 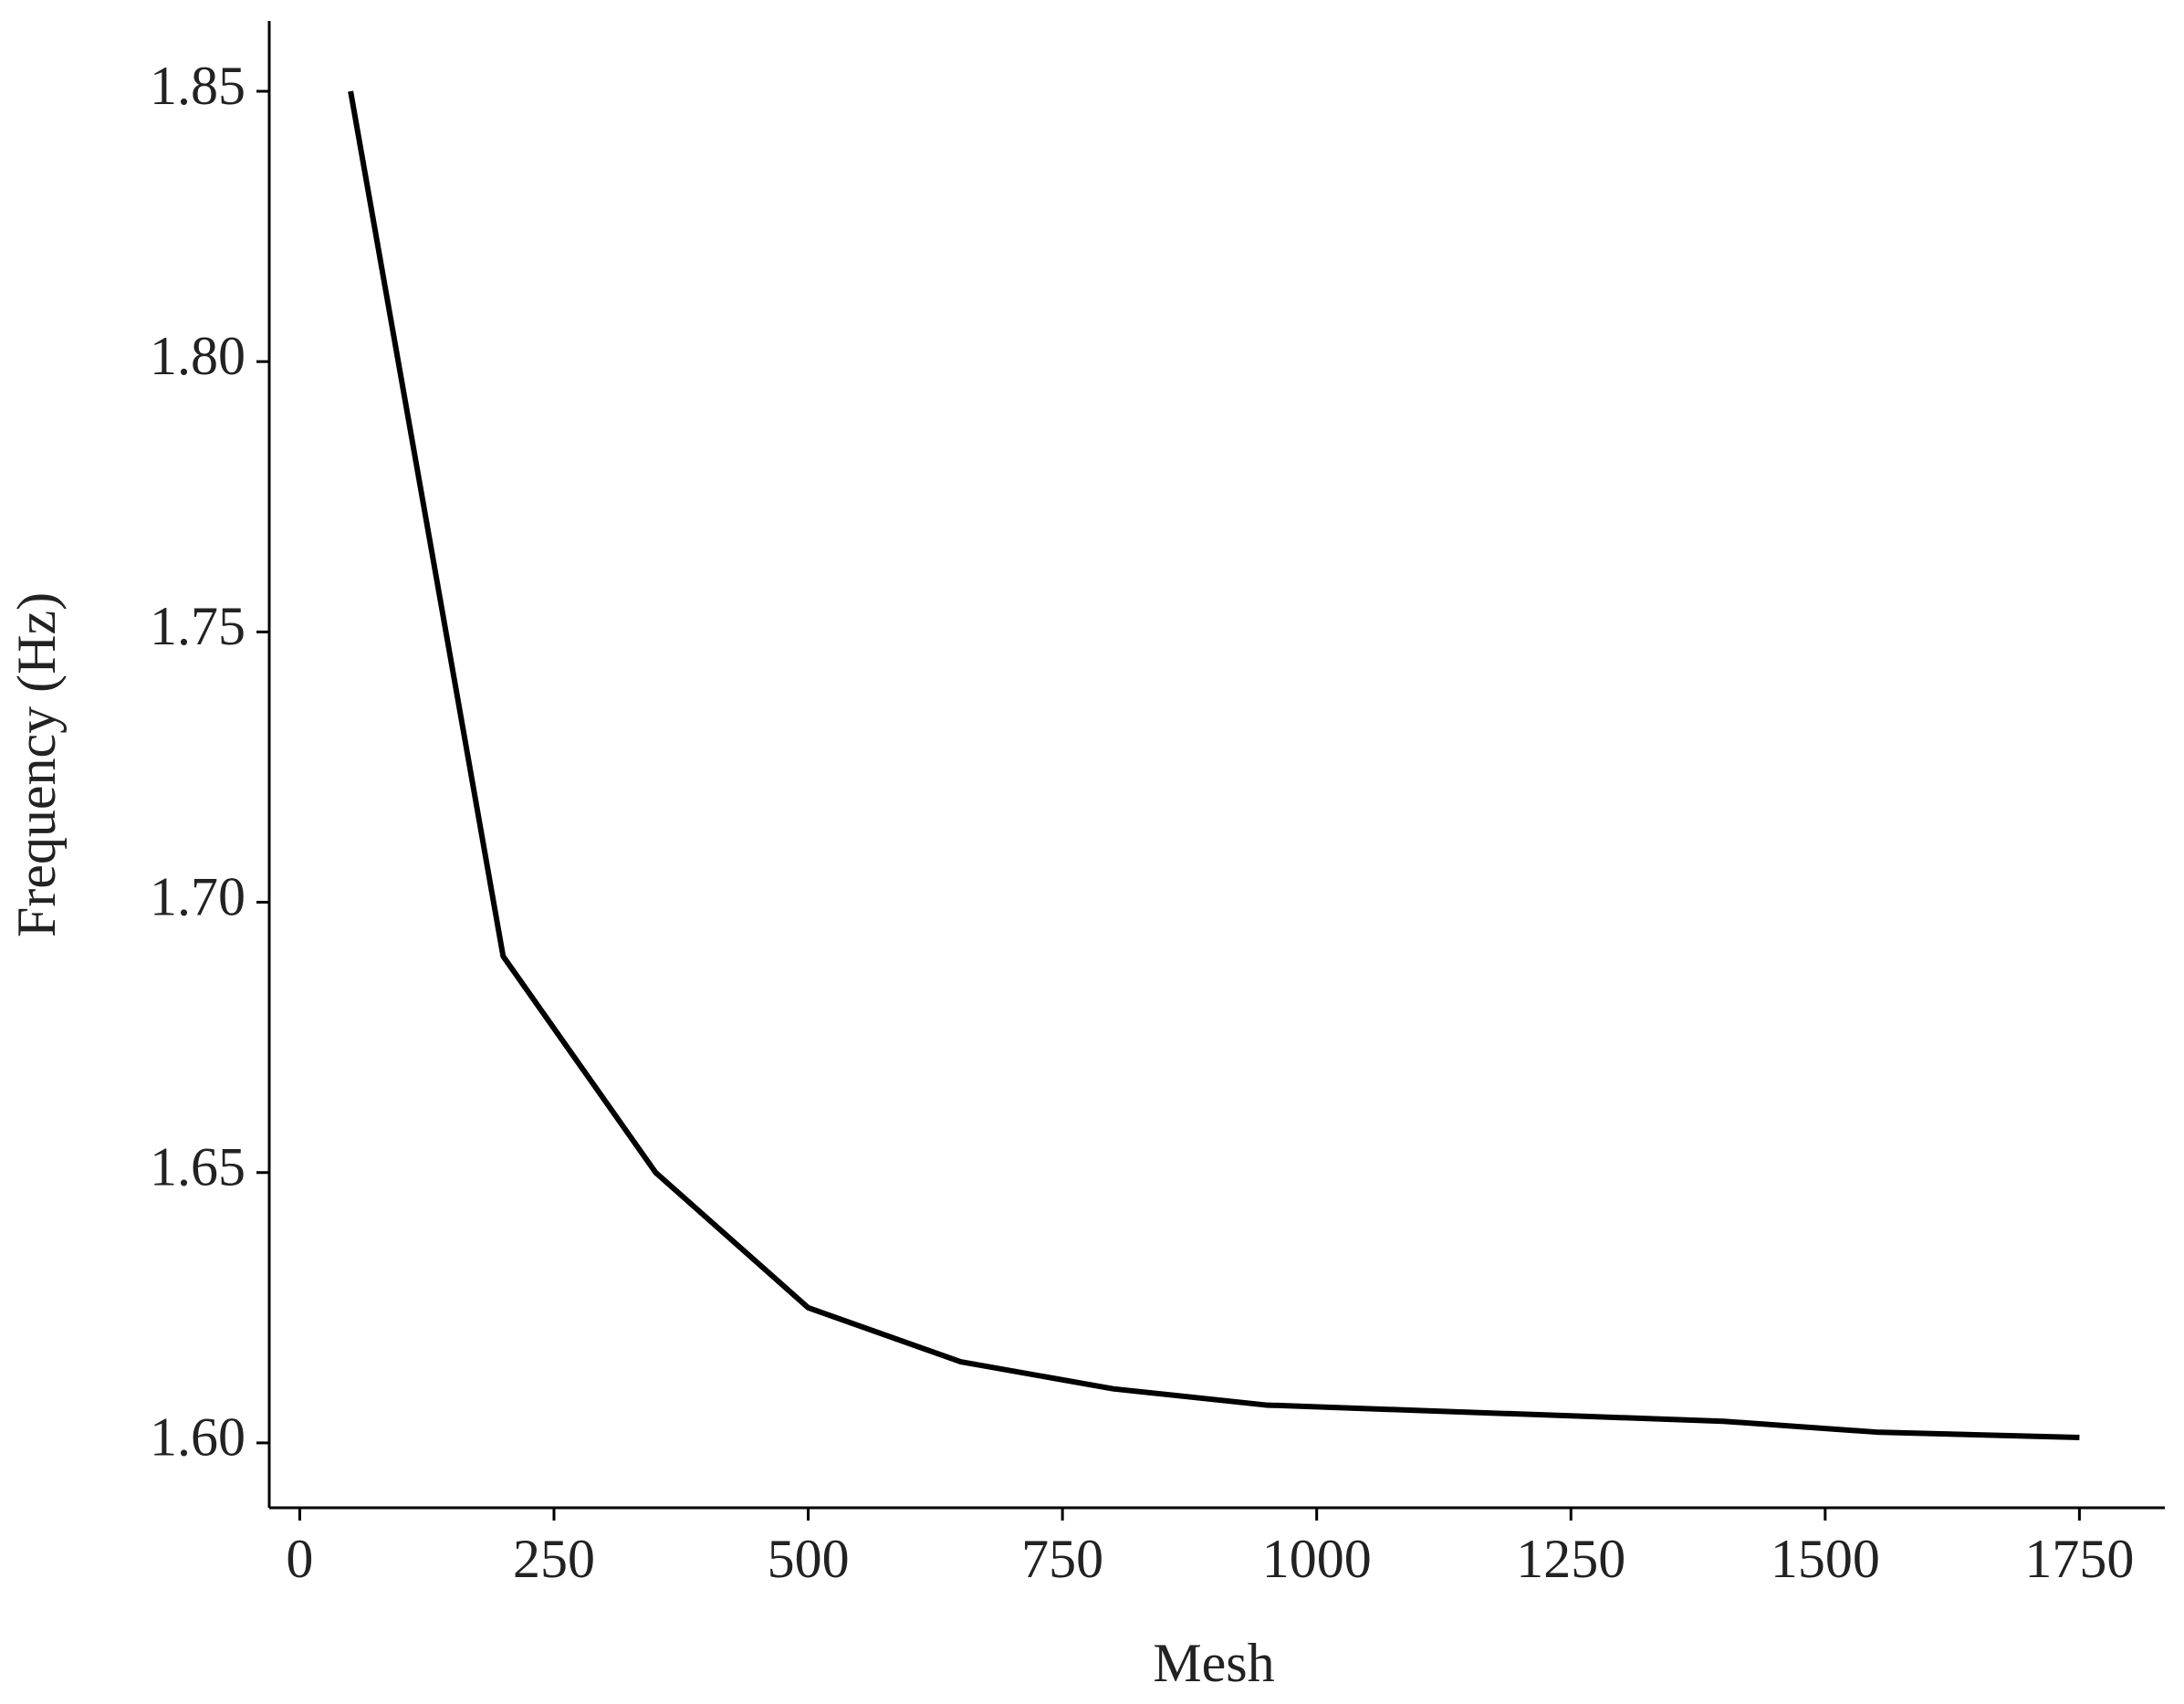 What do you see at coordinates (2079, 1559) in the screenshot?
I see `x-tick-label: 1750` at bounding box center [2079, 1559].